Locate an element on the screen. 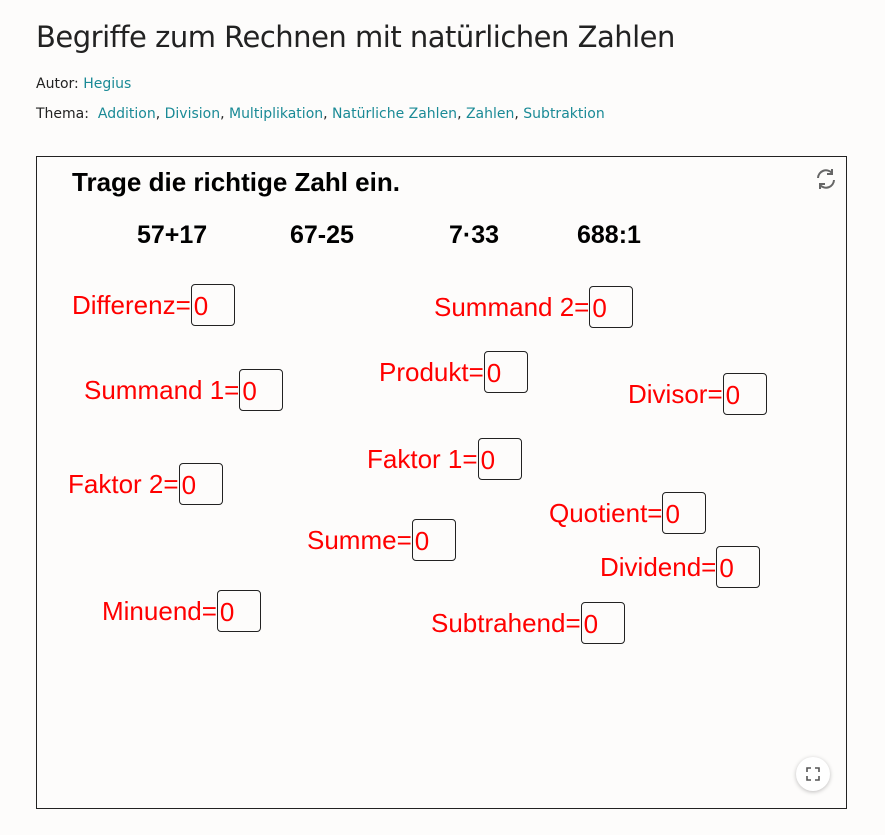 The height and width of the screenshot is (835, 885). expression: 7·33 is located at coordinates (474, 235).